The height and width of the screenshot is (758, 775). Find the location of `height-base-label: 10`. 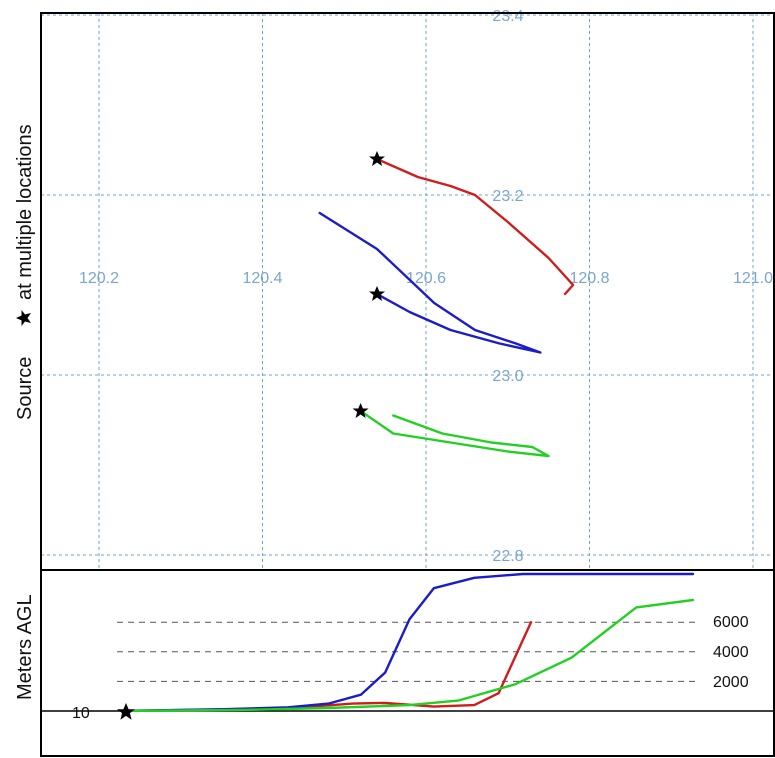

height-base-label: 10 is located at coordinates (81, 713).